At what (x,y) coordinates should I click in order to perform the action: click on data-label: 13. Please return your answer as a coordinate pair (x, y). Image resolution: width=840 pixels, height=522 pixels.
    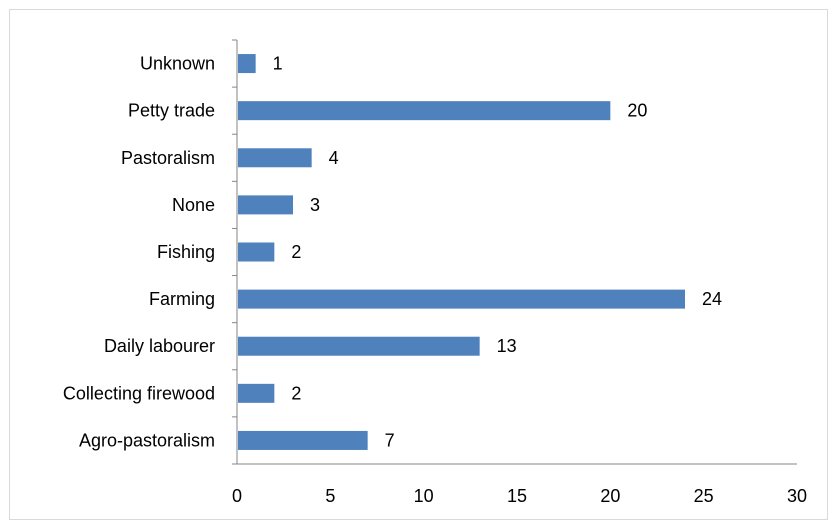
    Looking at the image, I should click on (507, 346).